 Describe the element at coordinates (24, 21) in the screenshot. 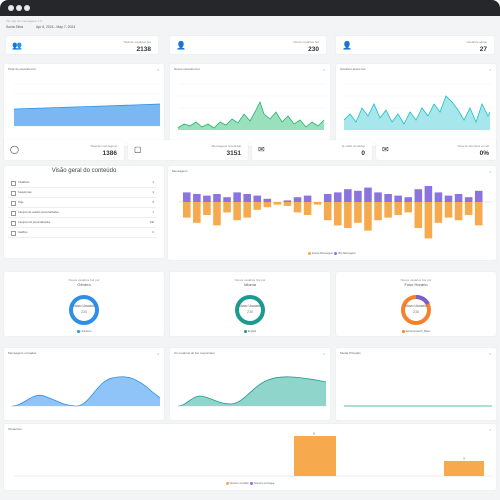

I see `app-version: Ver app de mensagens 1.0` at that location.